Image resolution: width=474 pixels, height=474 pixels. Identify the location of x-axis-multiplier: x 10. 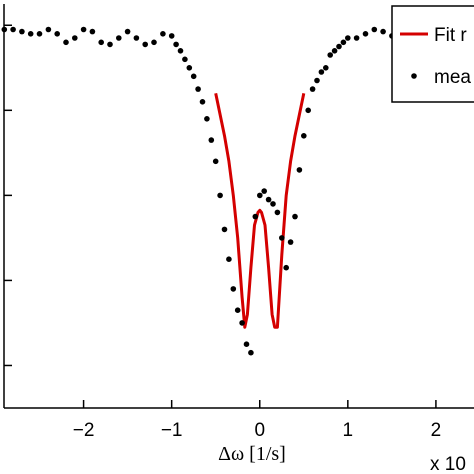
(448, 464).